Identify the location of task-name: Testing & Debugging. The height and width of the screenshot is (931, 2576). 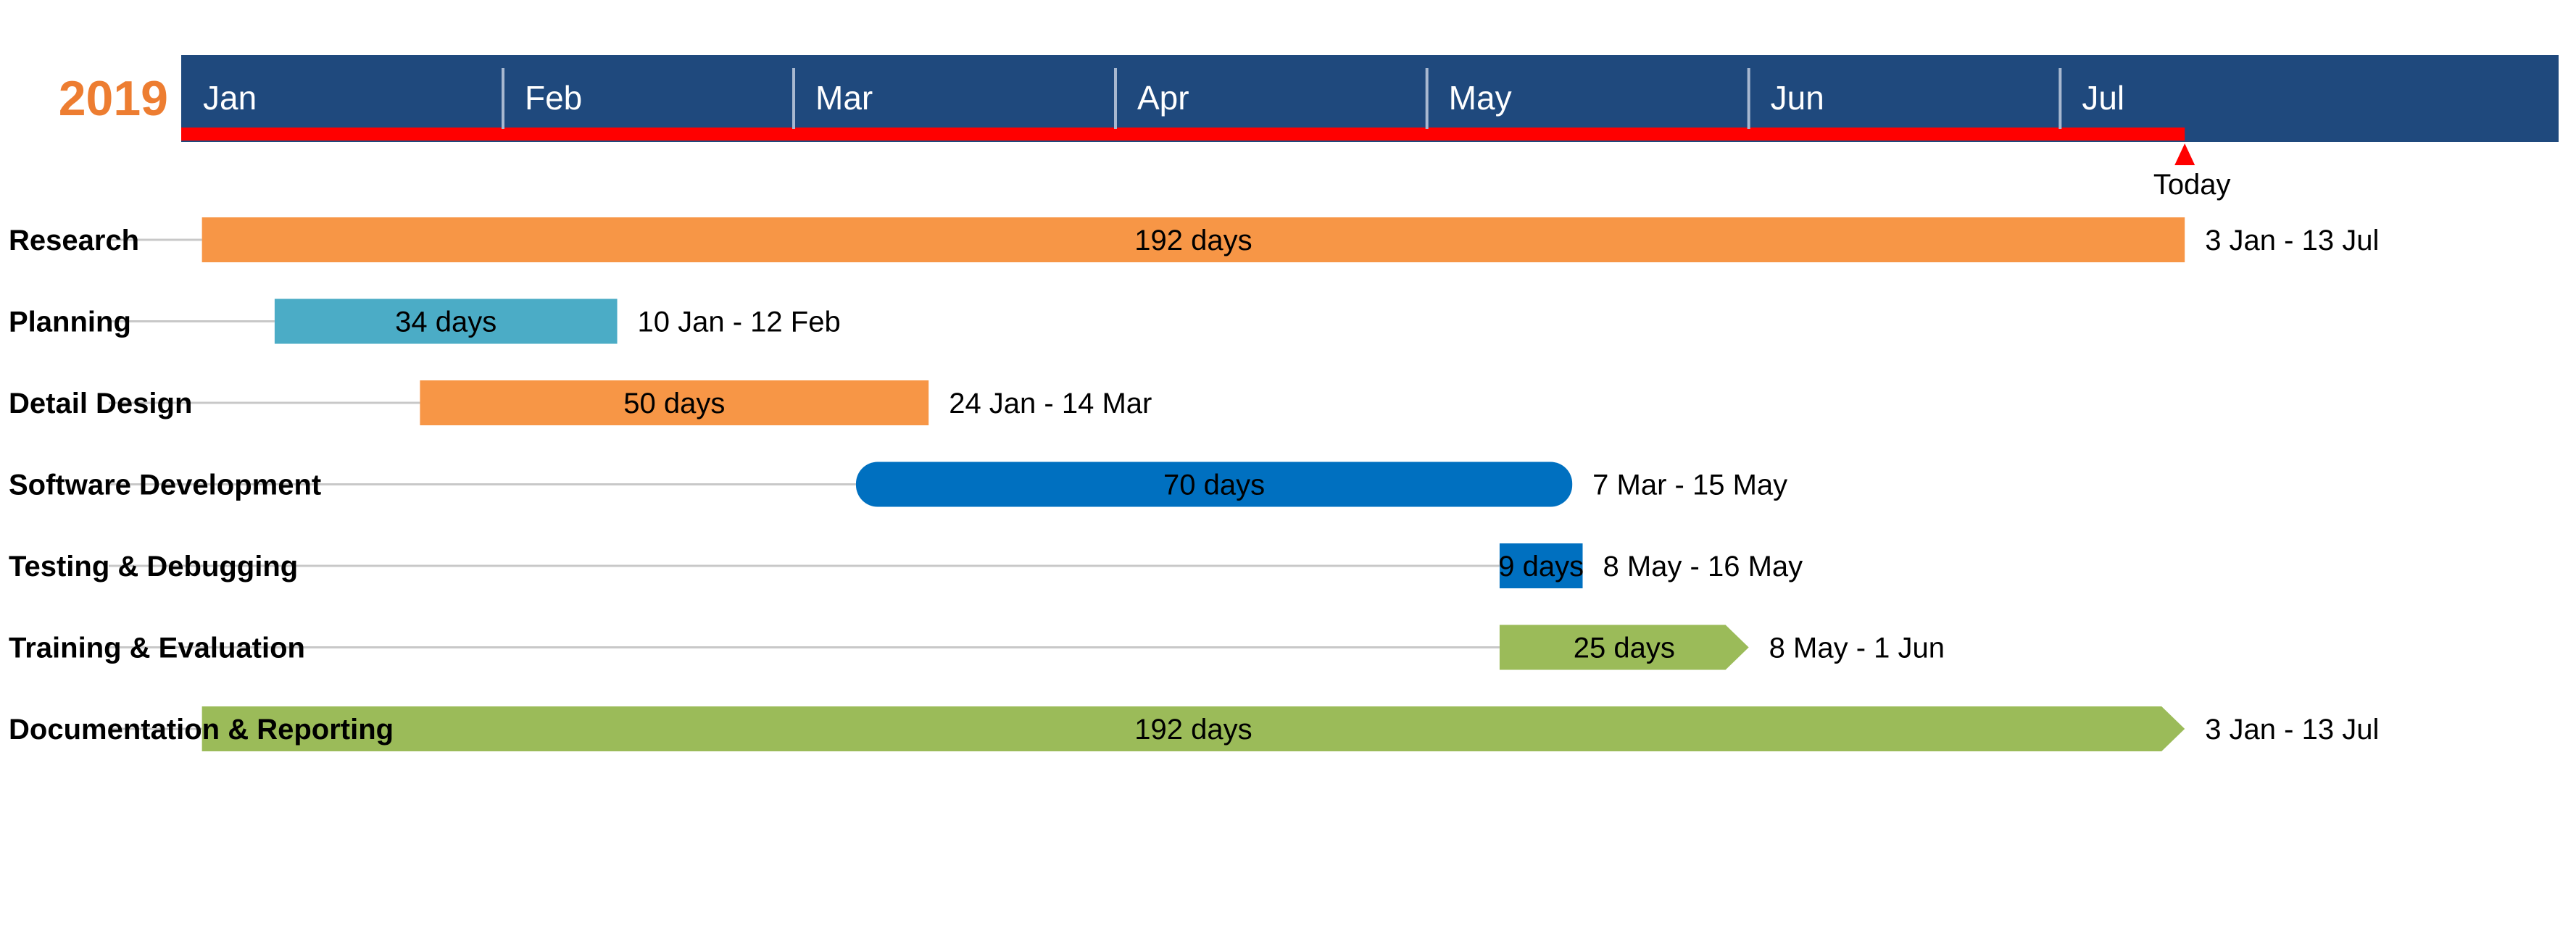
(153, 567).